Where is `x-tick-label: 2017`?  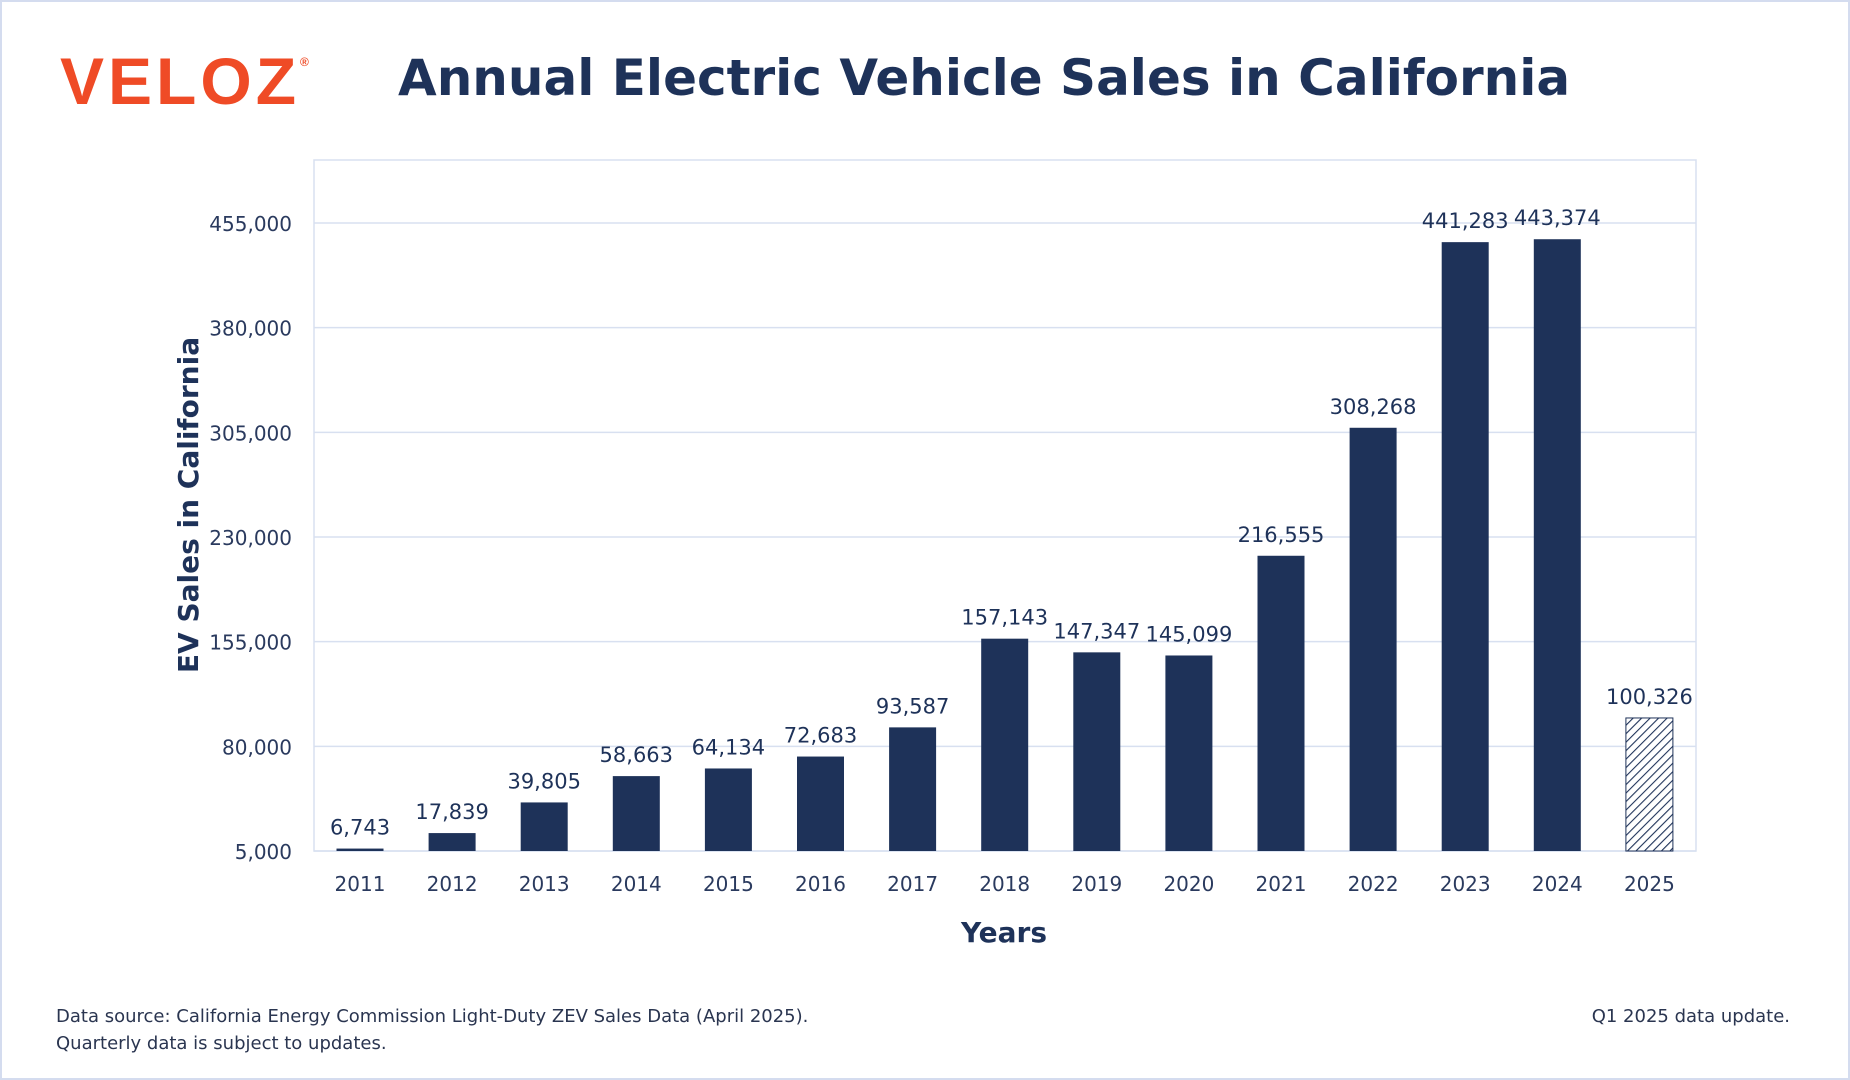 x-tick-label: 2017 is located at coordinates (912, 884).